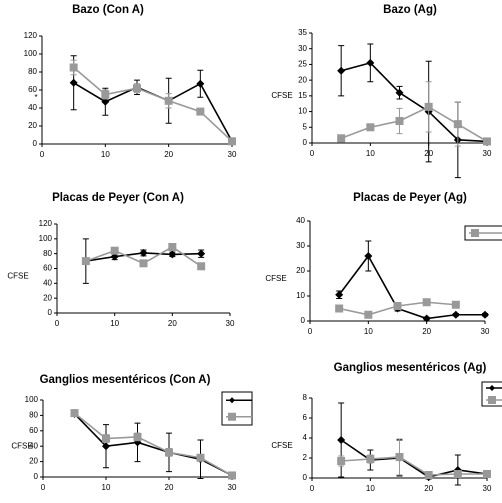 This screenshot has height=503, width=502. Describe the element at coordinates (300, 295) in the screenshot. I see `y-tick-label: 10` at that location.